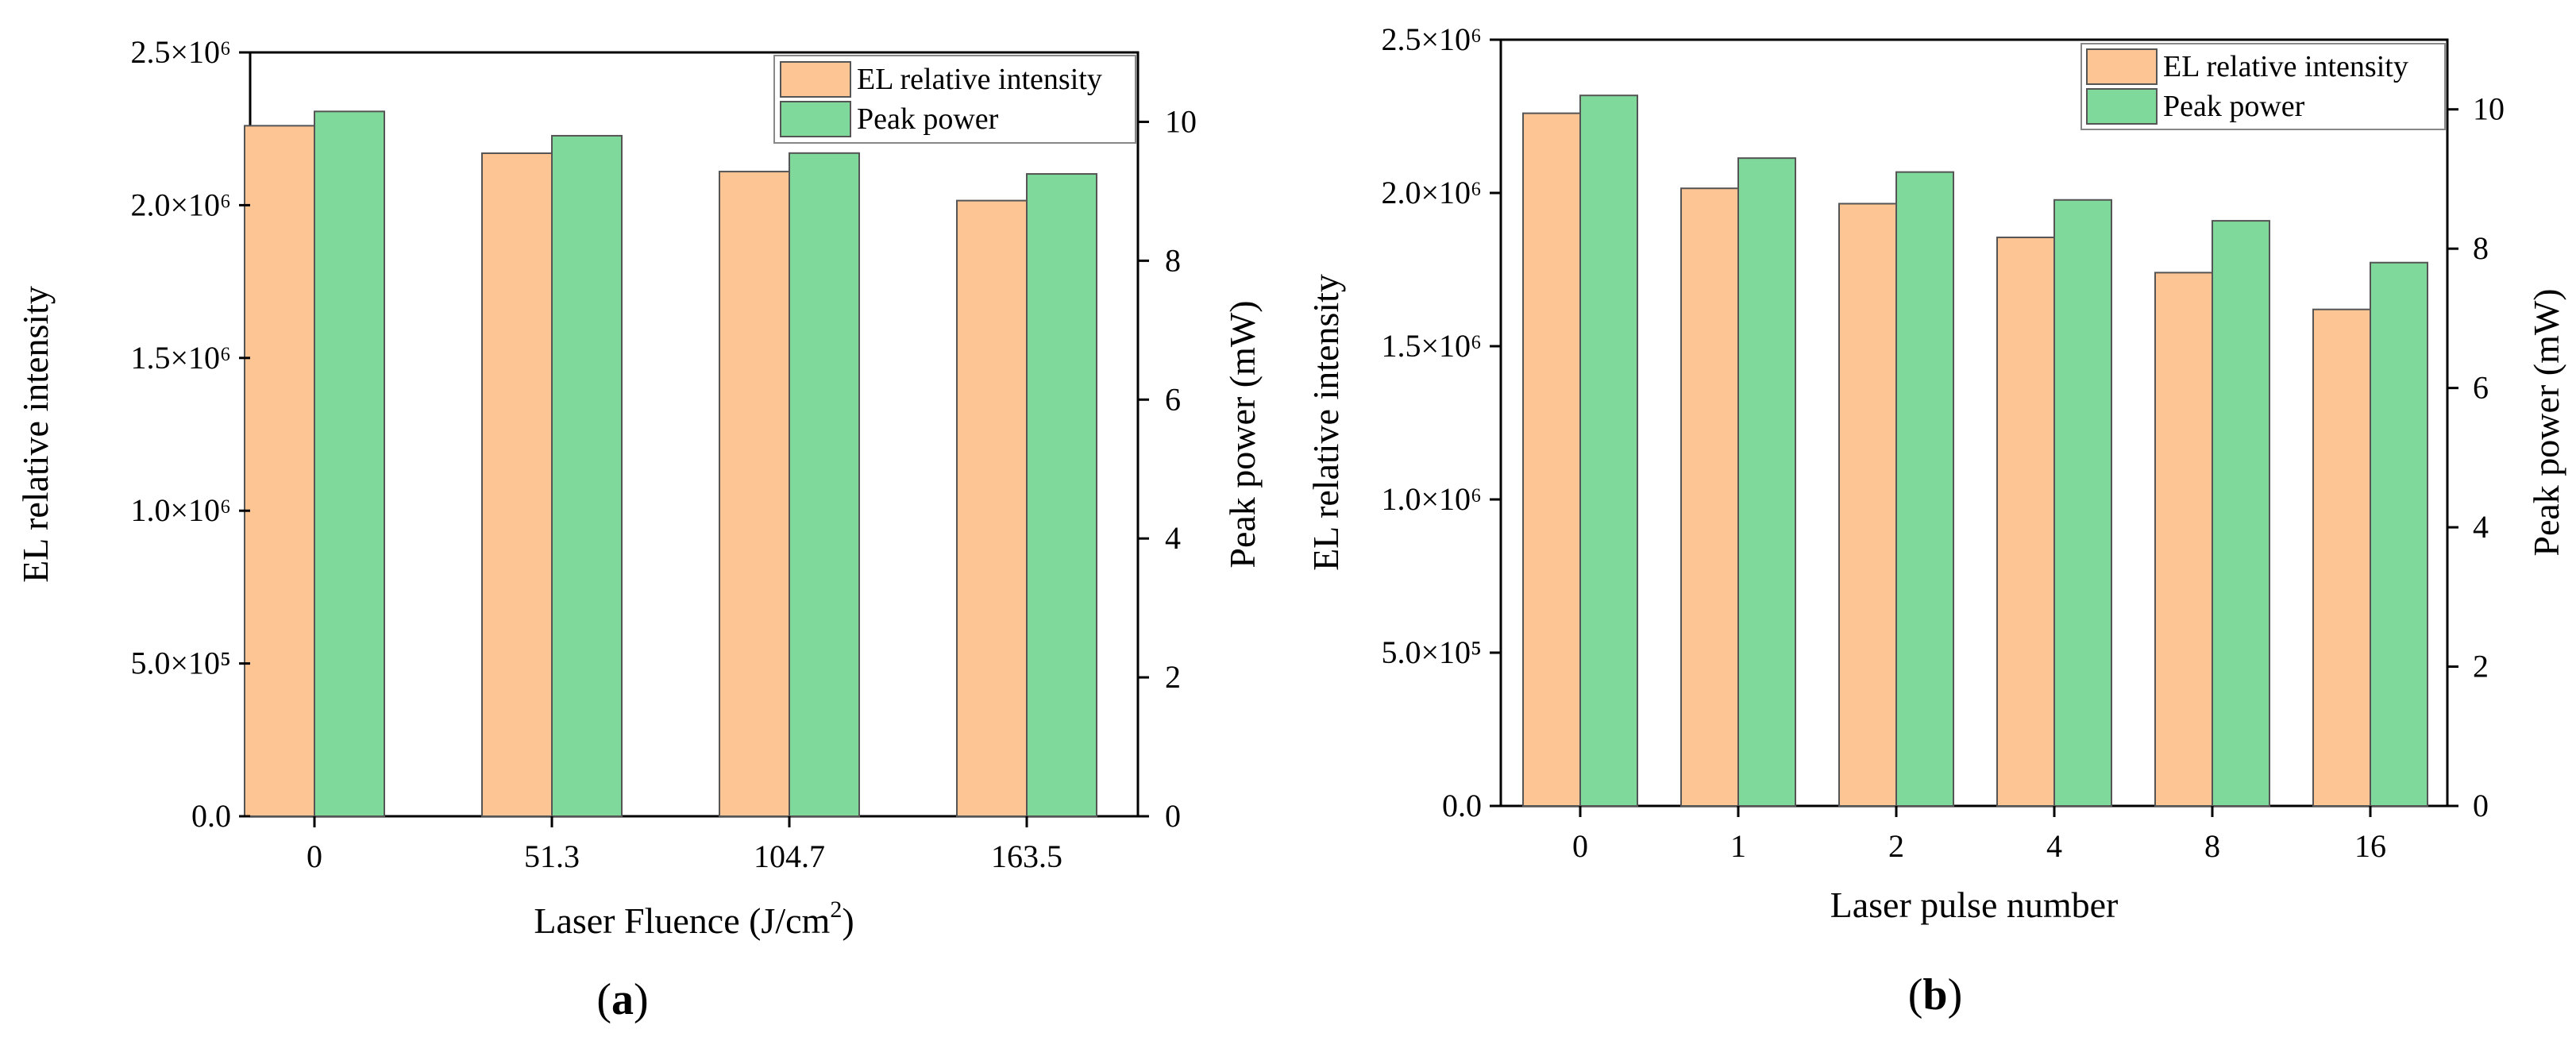  Describe the element at coordinates (1173, 816) in the screenshot. I see `panel-a-y2-tick-label-0: 0` at that location.